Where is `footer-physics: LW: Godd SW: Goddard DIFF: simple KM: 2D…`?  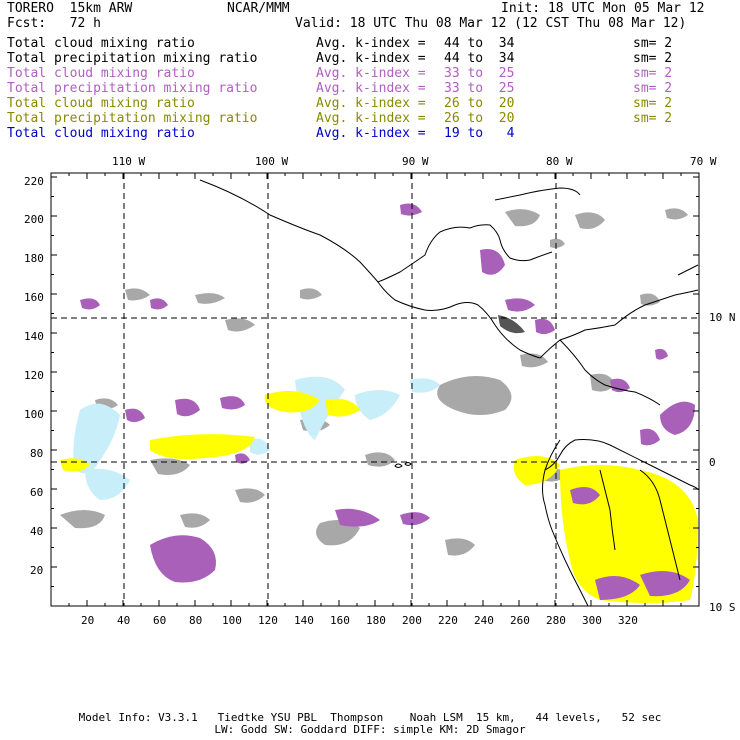
footer-physics: LW: Godd SW: Goddard DIFF: simple KM: 2D… is located at coordinates (370, 729).